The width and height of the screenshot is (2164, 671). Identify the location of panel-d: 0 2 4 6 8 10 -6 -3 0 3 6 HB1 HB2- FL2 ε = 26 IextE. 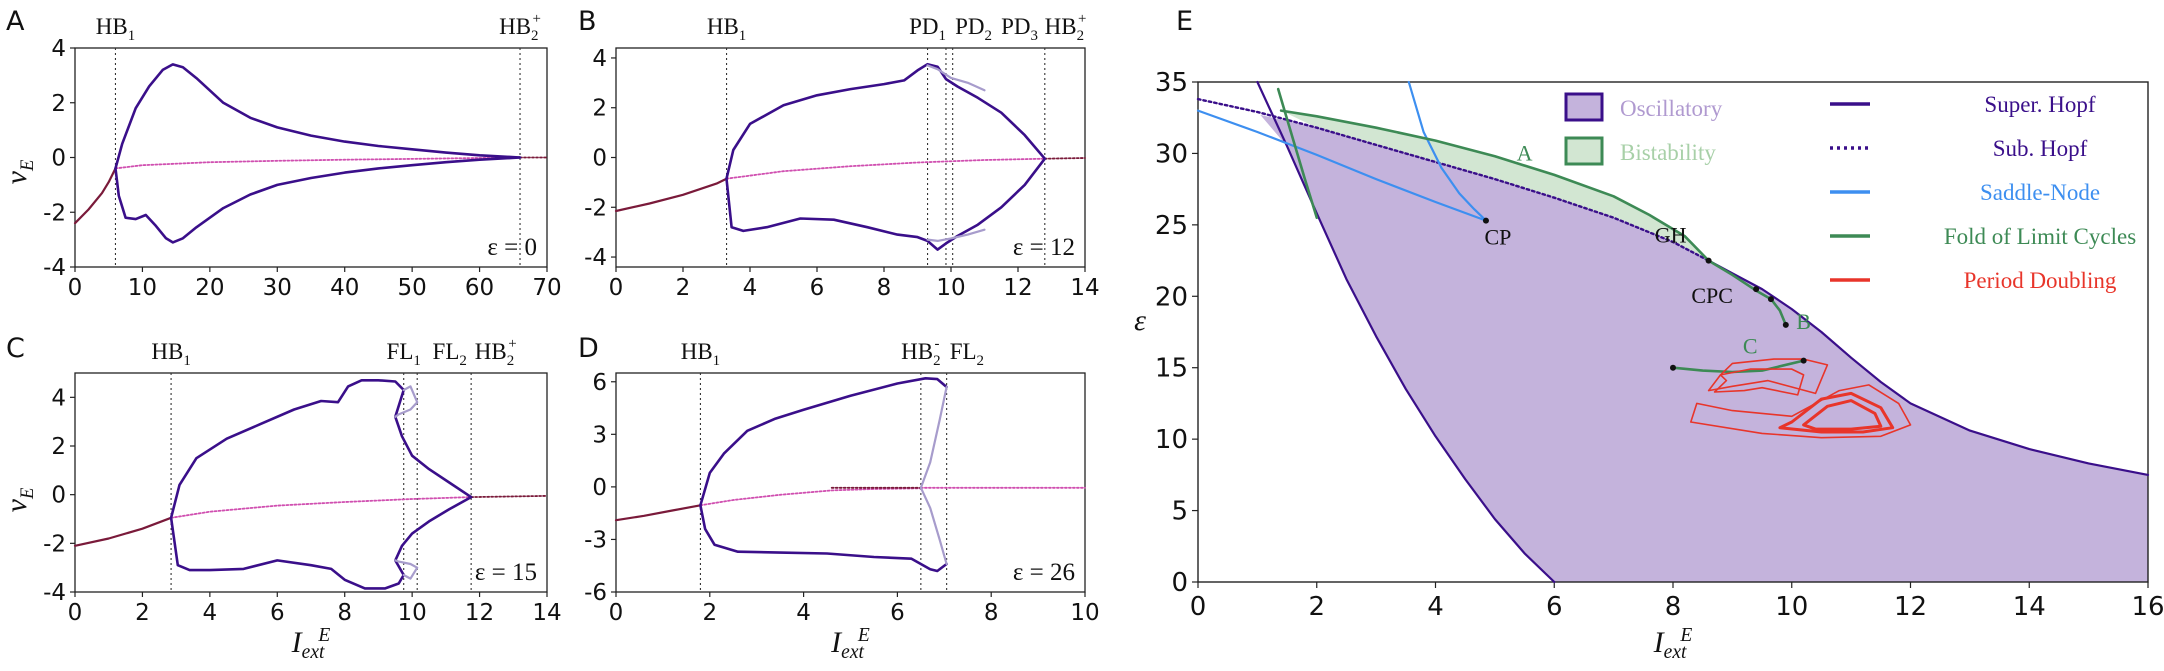
(842, 499).